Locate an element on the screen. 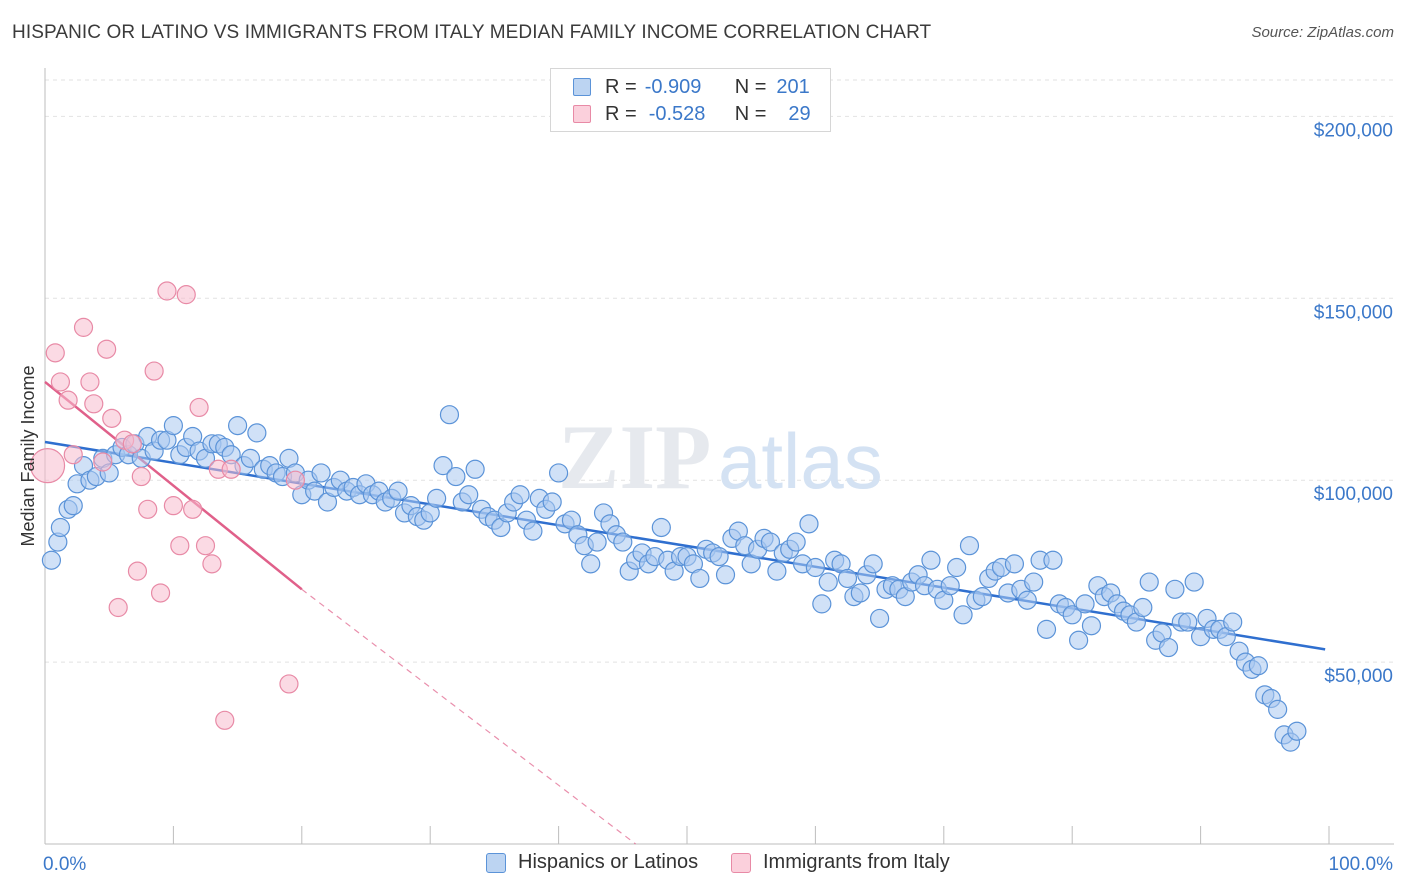  legend-label: Hispanics or Latinos is located at coordinates (608, 862).